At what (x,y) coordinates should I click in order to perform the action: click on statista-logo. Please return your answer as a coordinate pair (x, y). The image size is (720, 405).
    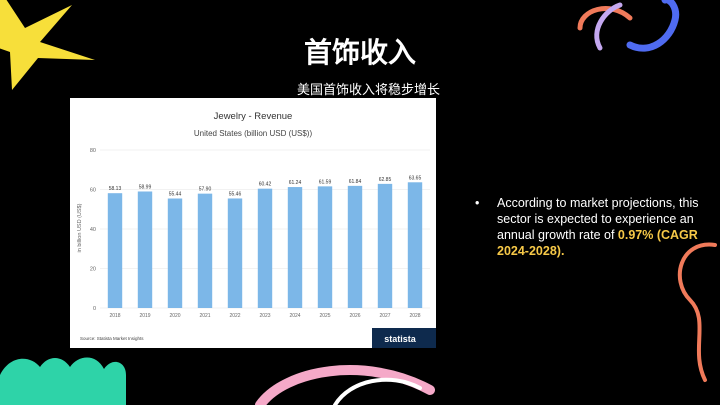
    Looking at the image, I should click on (404, 338).